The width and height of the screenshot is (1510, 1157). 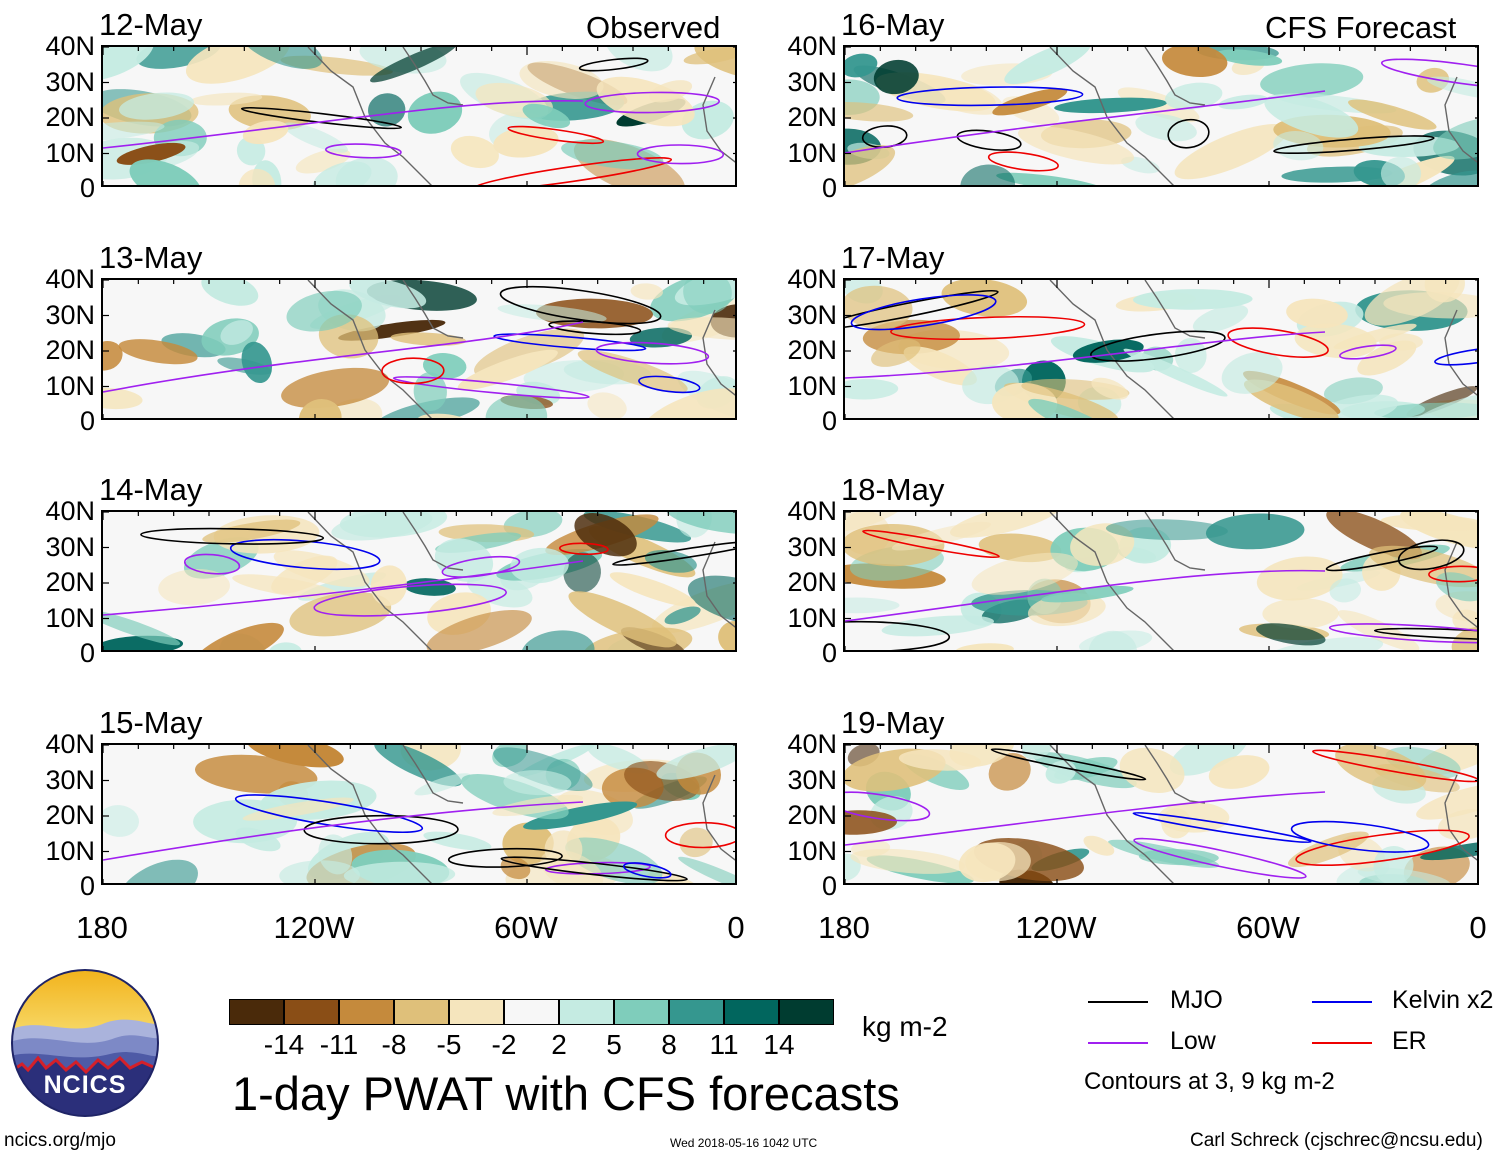 What do you see at coordinates (449, 1044) in the screenshot?
I see `colorbar-label: -5` at bounding box center [449, 1044].